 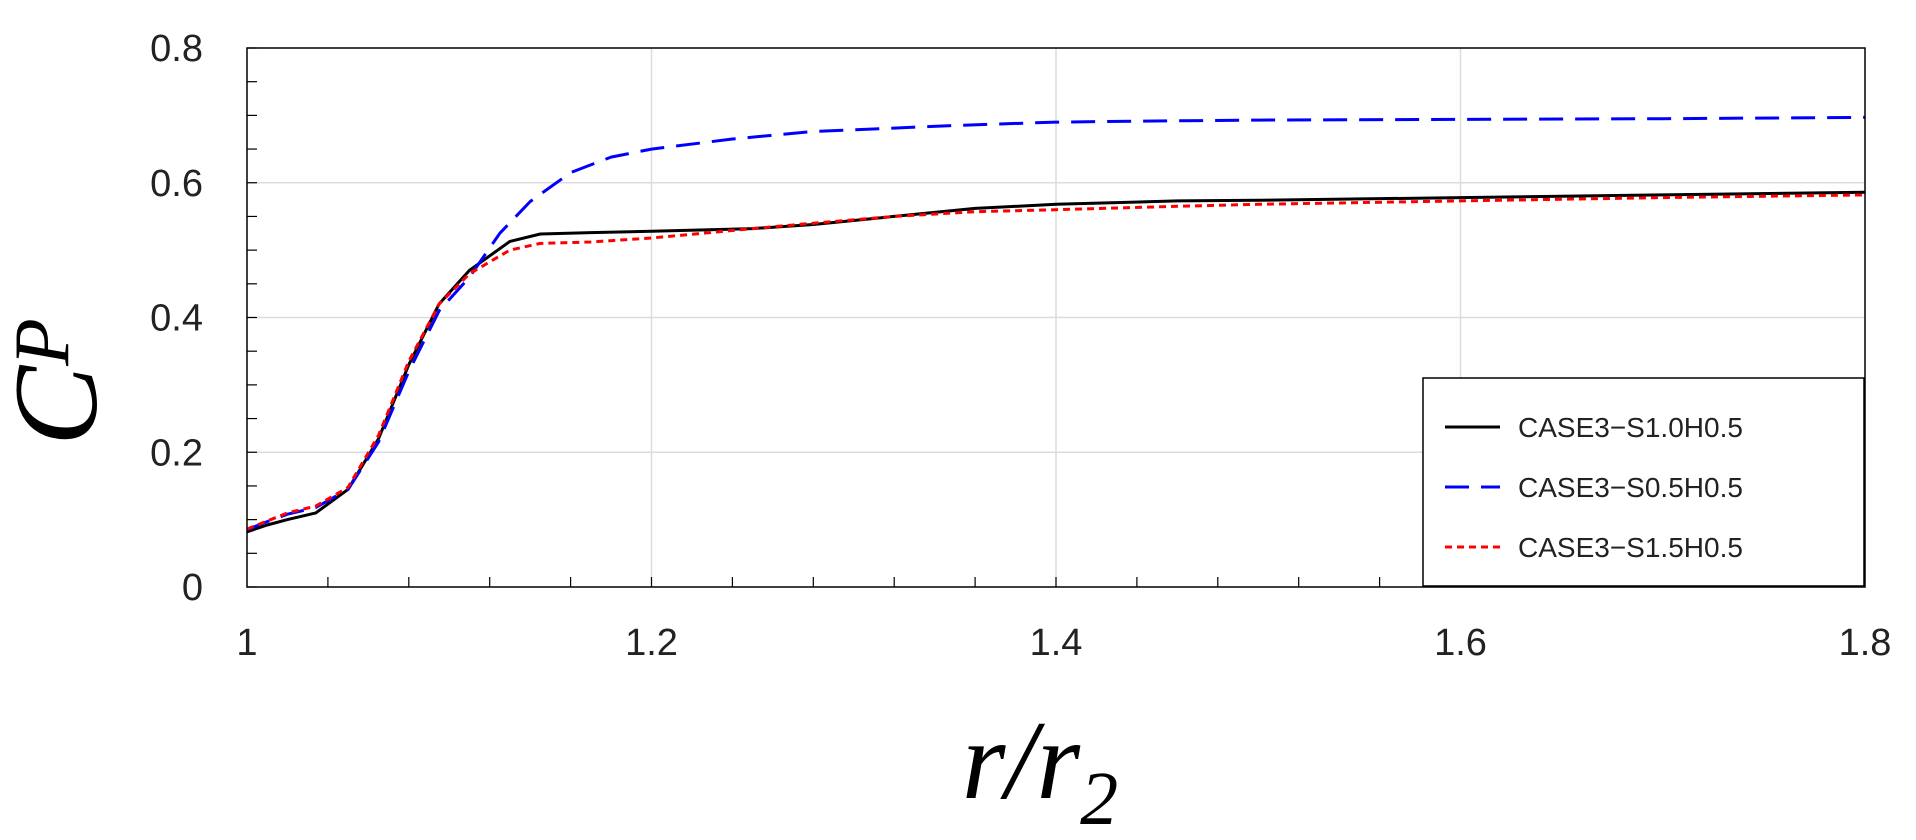 I want to click on x-tick-label: 1.4, so click(x=1056, y=643).